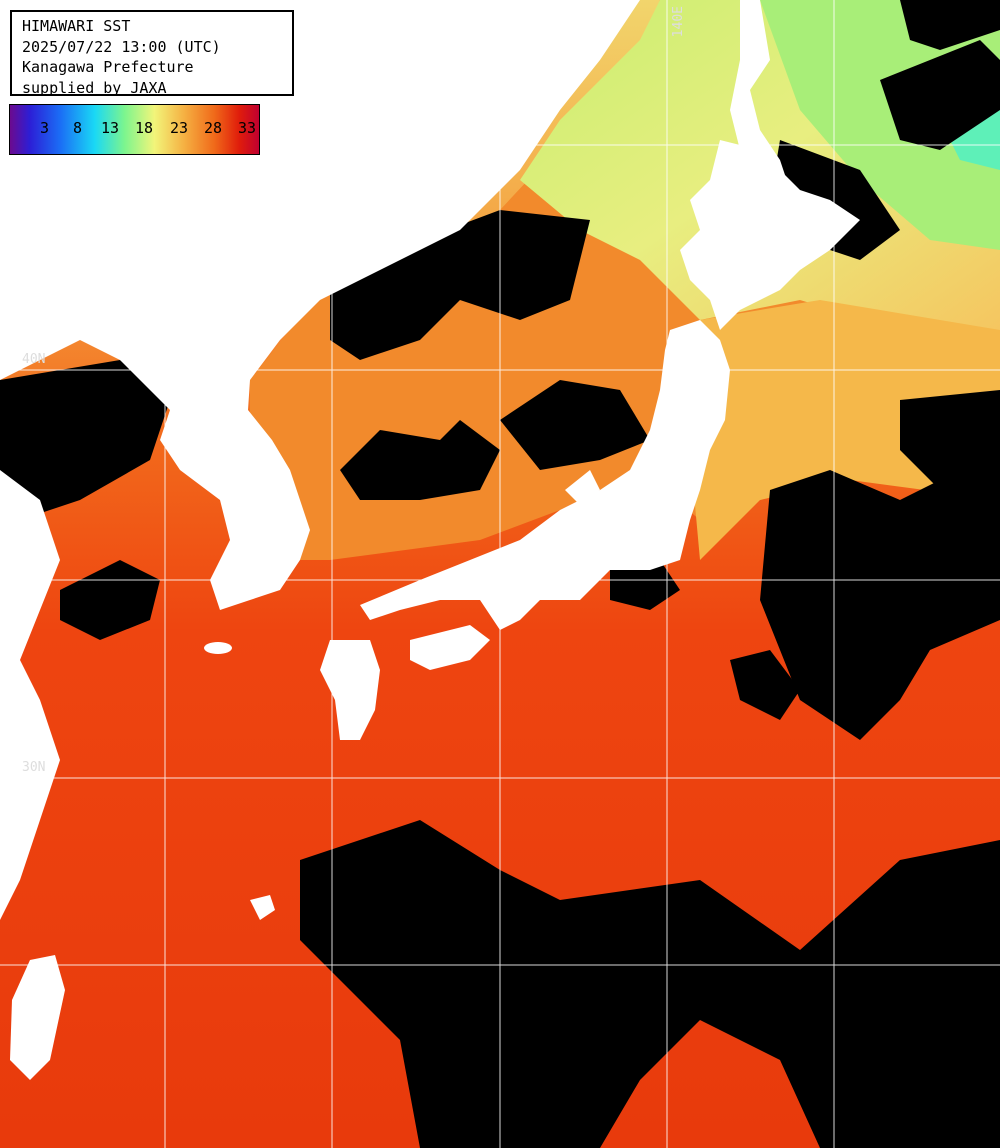 Image resolution: width=1000 pixels, height=1148 pixels. Describe the element at coordinates (410, 148) in the screenshot. I see `land-small-island` at that location.